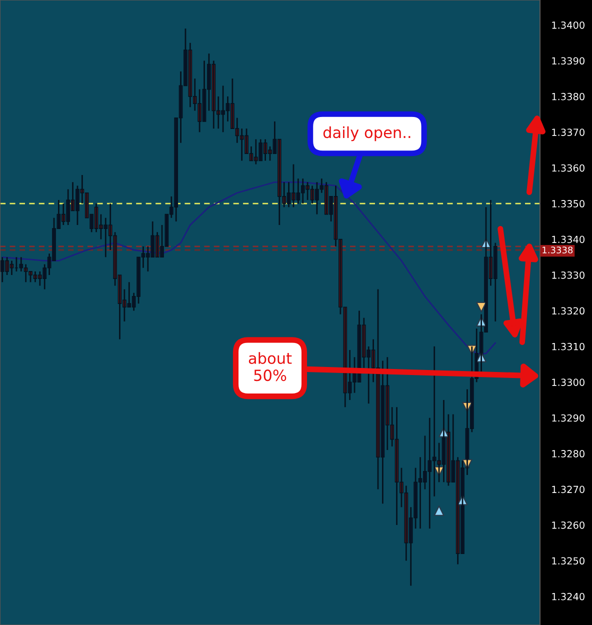 The image size is (592, 625). What do you see at coordinates (568, 346) in the screenshot?
I see `y-tick-label: 1.3310` at bounding box center [568, 346].